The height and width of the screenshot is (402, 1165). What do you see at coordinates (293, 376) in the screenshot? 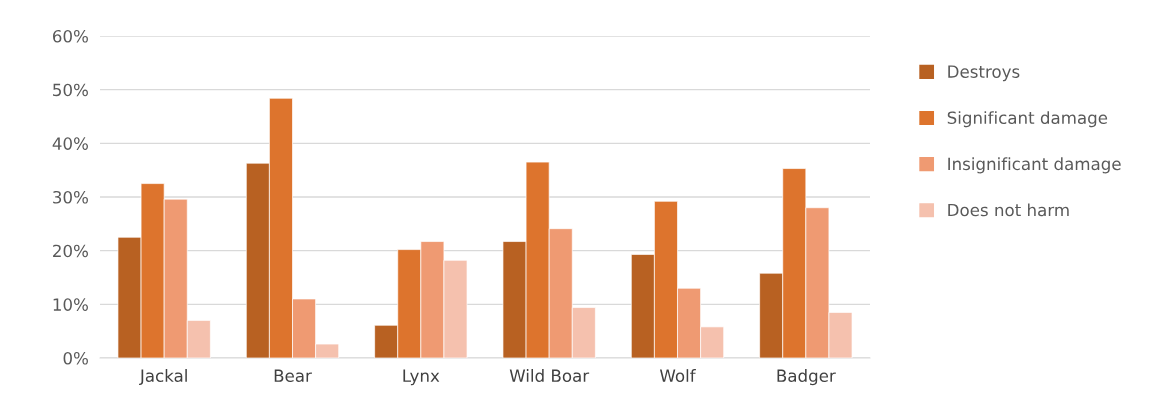
I see `x-tick-label: Bear` at bounding box center [293, 376].